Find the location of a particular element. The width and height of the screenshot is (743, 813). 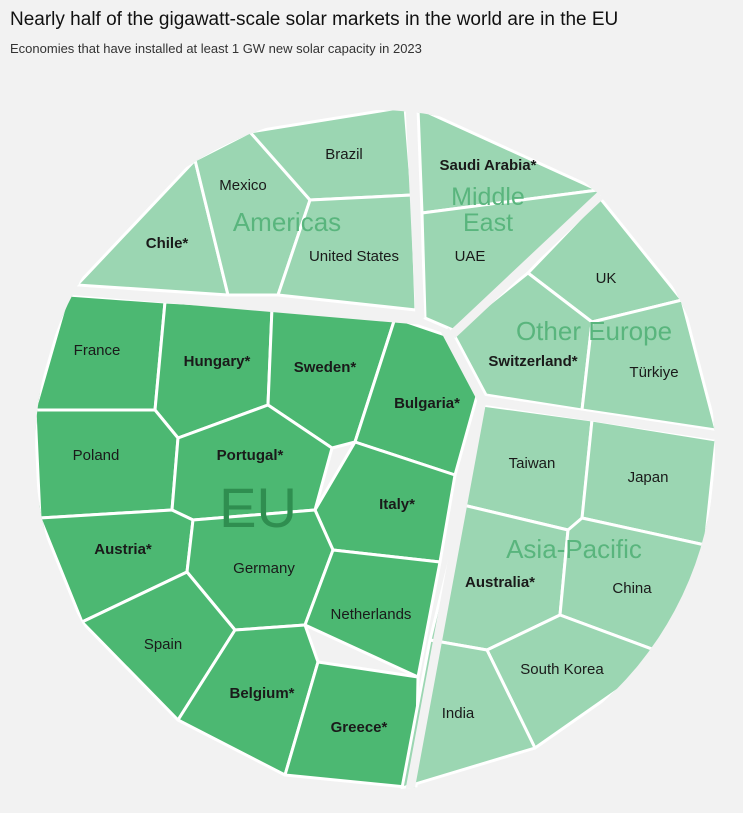

cell-label-germany: Germany is located at coordinates (264, 568).